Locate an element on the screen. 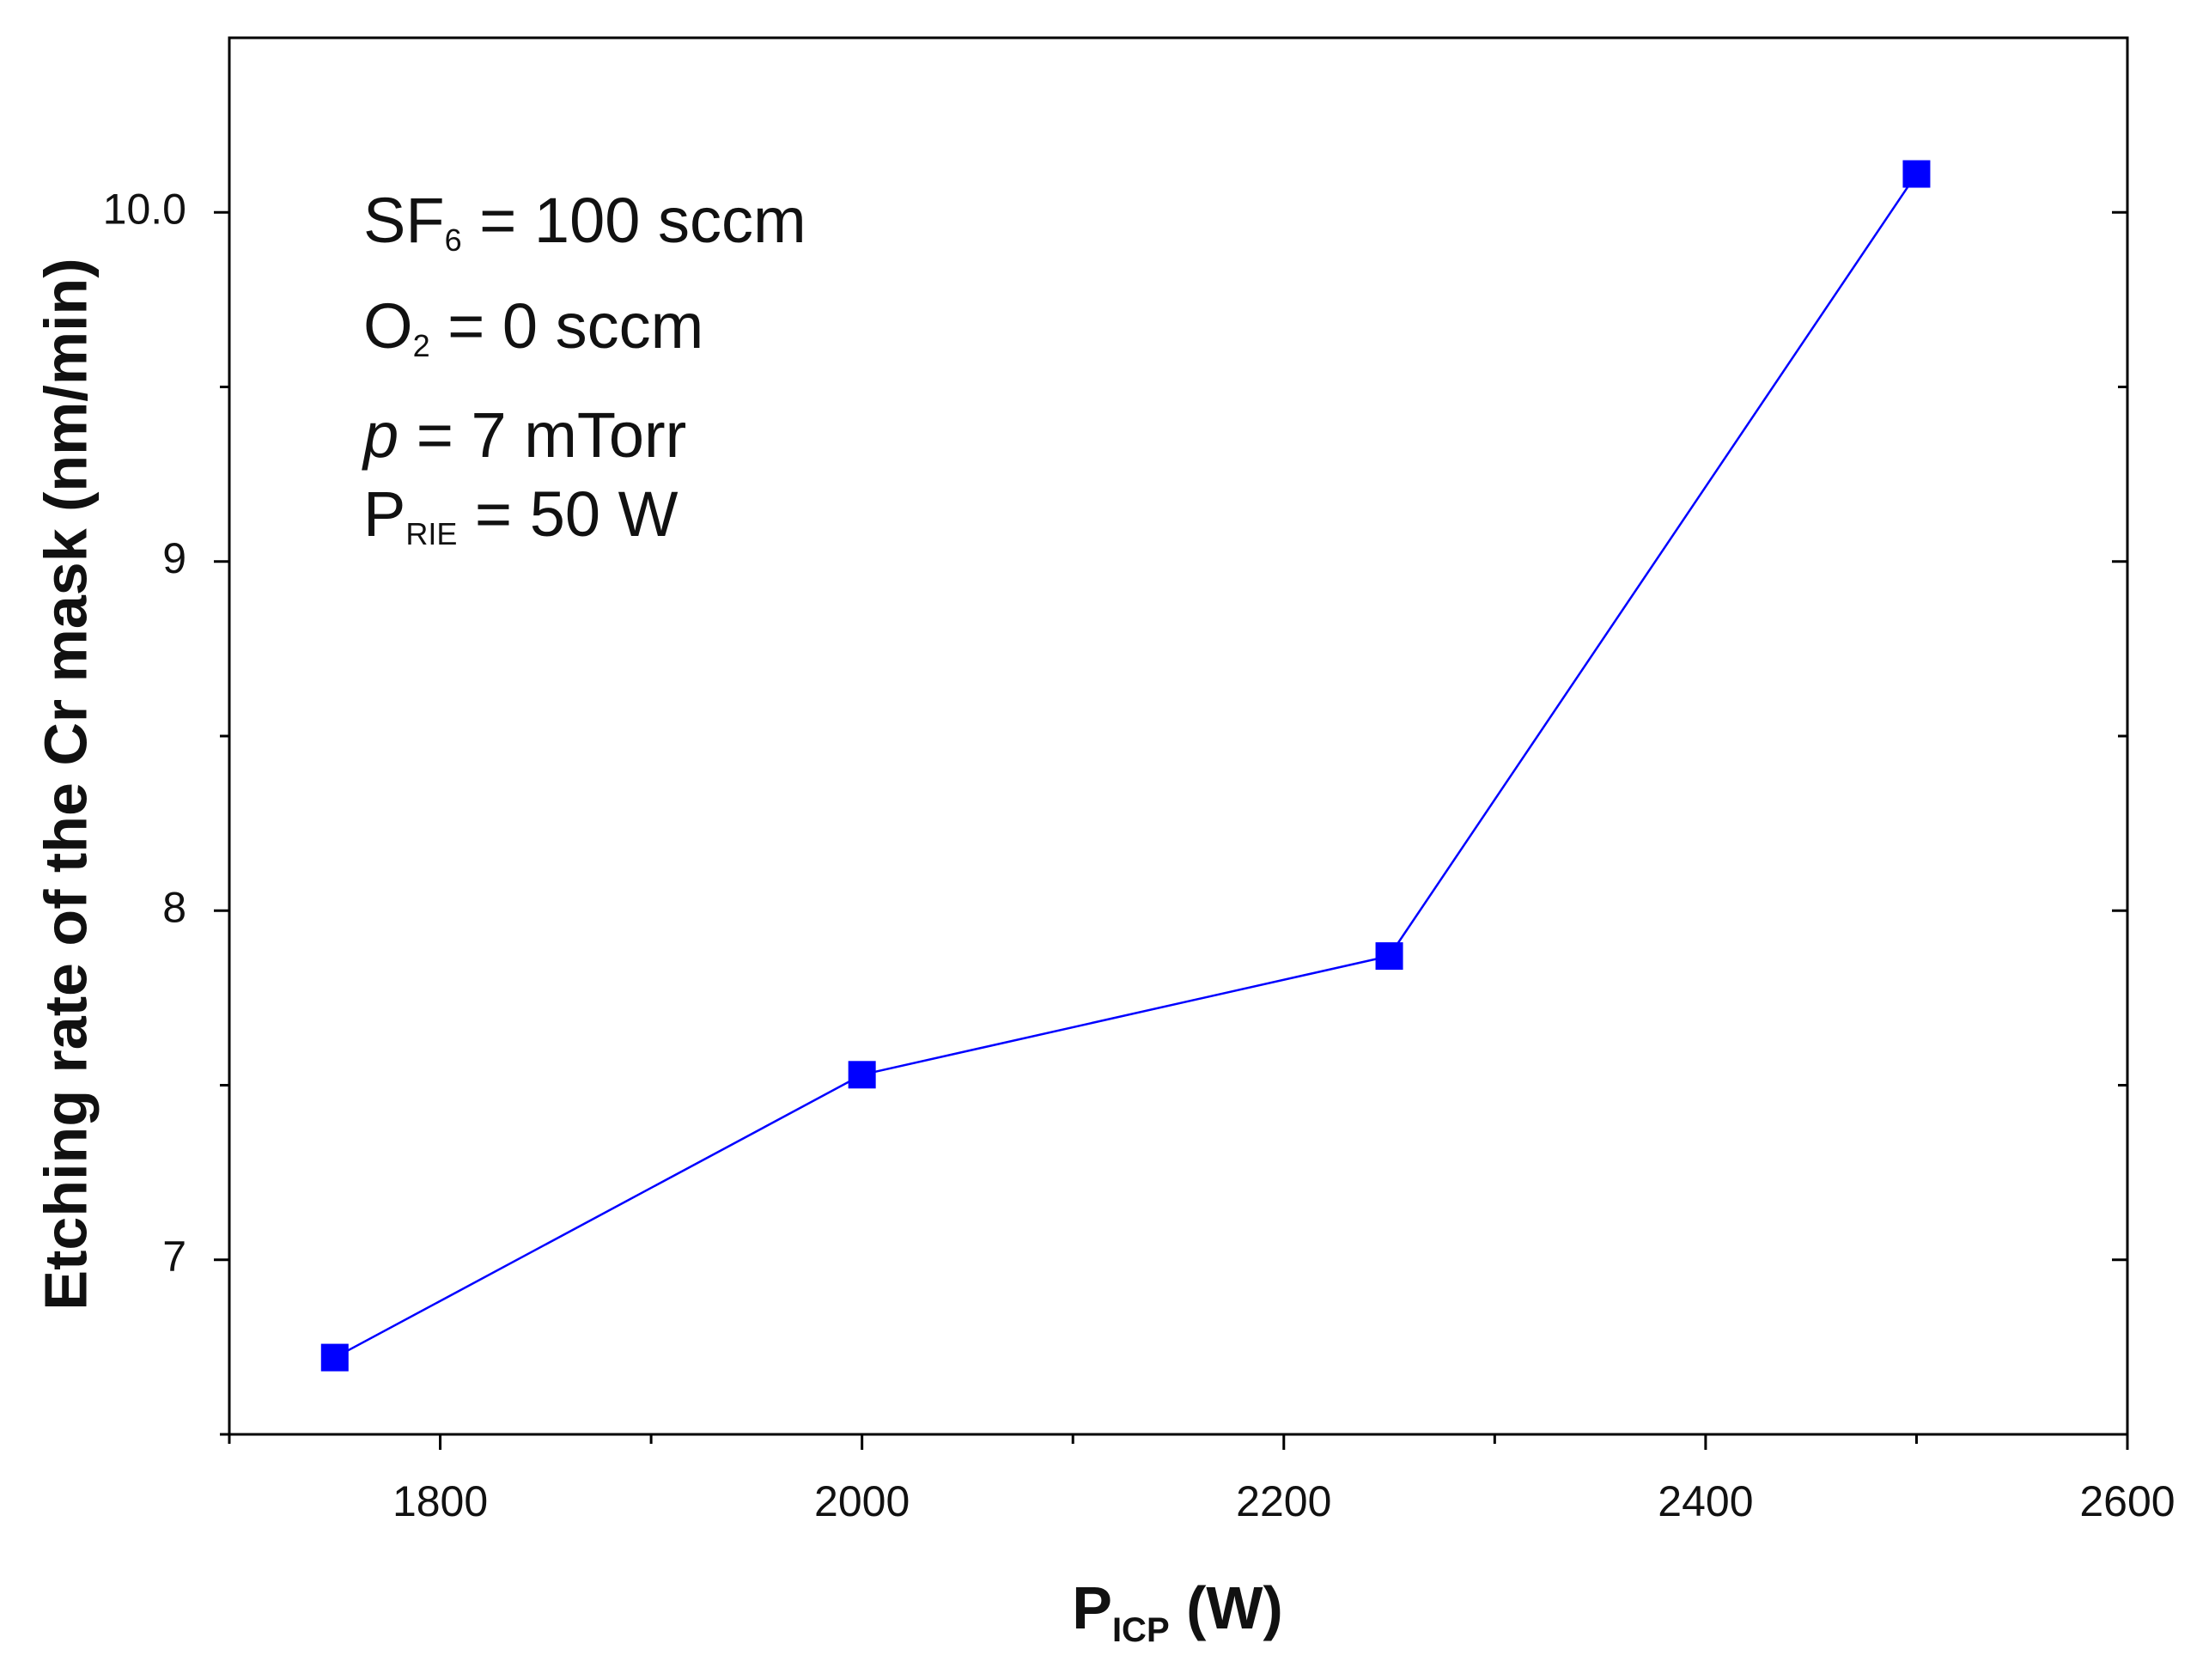 The width and height of the screenshot is (2209, 1680). annotation: SF6 = 100 sccm is located at coordinates (584, 222).